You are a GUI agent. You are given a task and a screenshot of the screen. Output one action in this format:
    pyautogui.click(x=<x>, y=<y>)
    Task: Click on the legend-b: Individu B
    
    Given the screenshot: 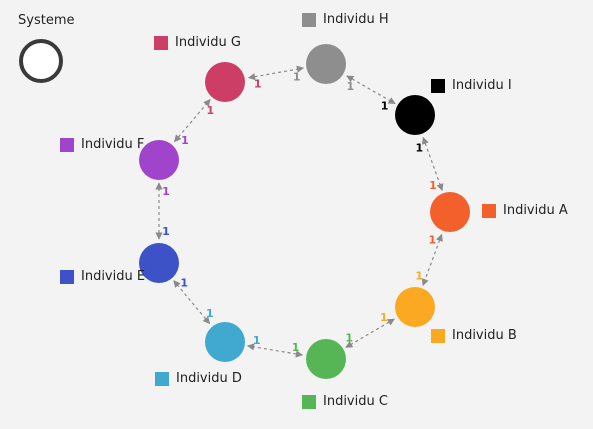 What is the action you would take?
    pyautogui.click(x=474, y=335)
    